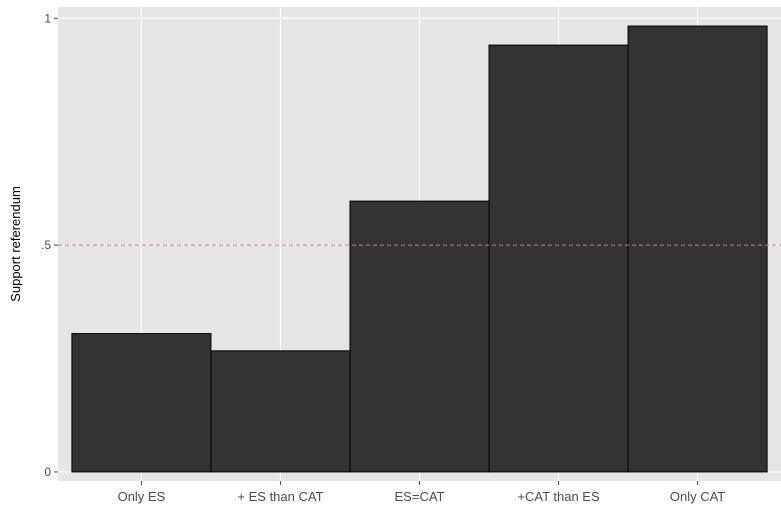 The width and height of the screenshot is (781, 512). I want to click on x-tick-label: +CAT than ES, so click(558, 496).